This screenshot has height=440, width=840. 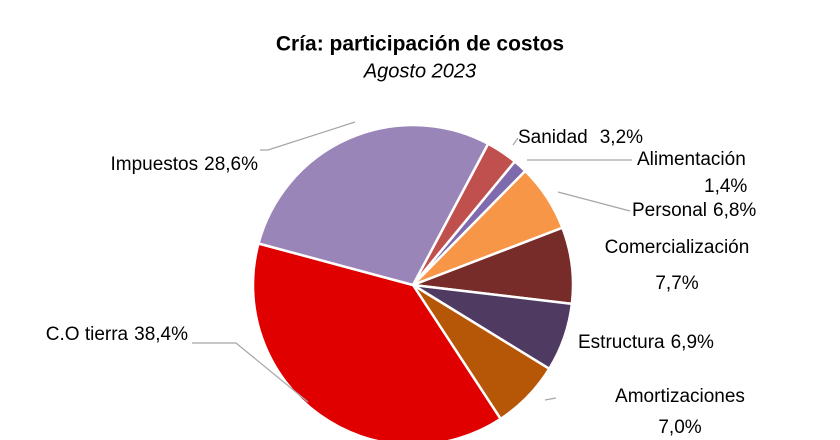 I want to click on label-category: Alimentación, so click(x=691, y=159).